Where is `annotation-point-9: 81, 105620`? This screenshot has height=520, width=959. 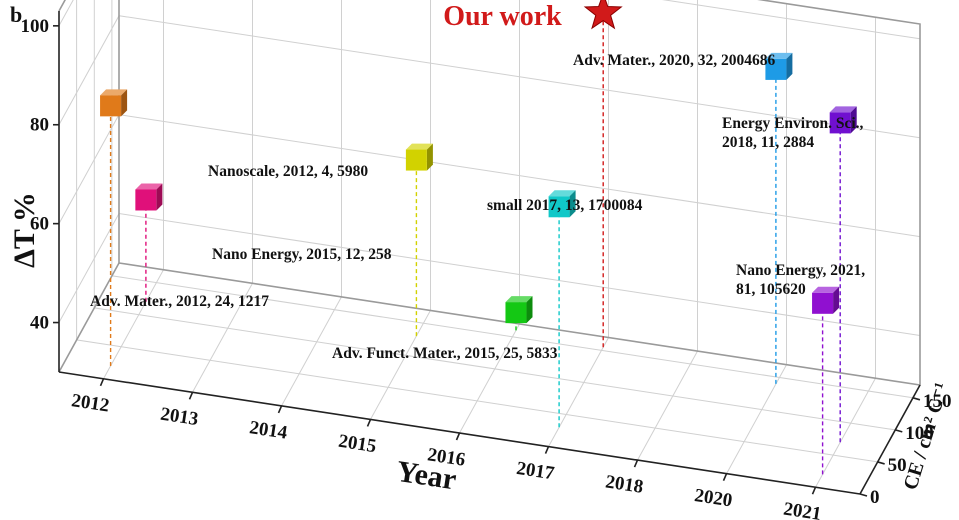
annotation-point-9: 81, 105620 is located at coordinates (771, 289).